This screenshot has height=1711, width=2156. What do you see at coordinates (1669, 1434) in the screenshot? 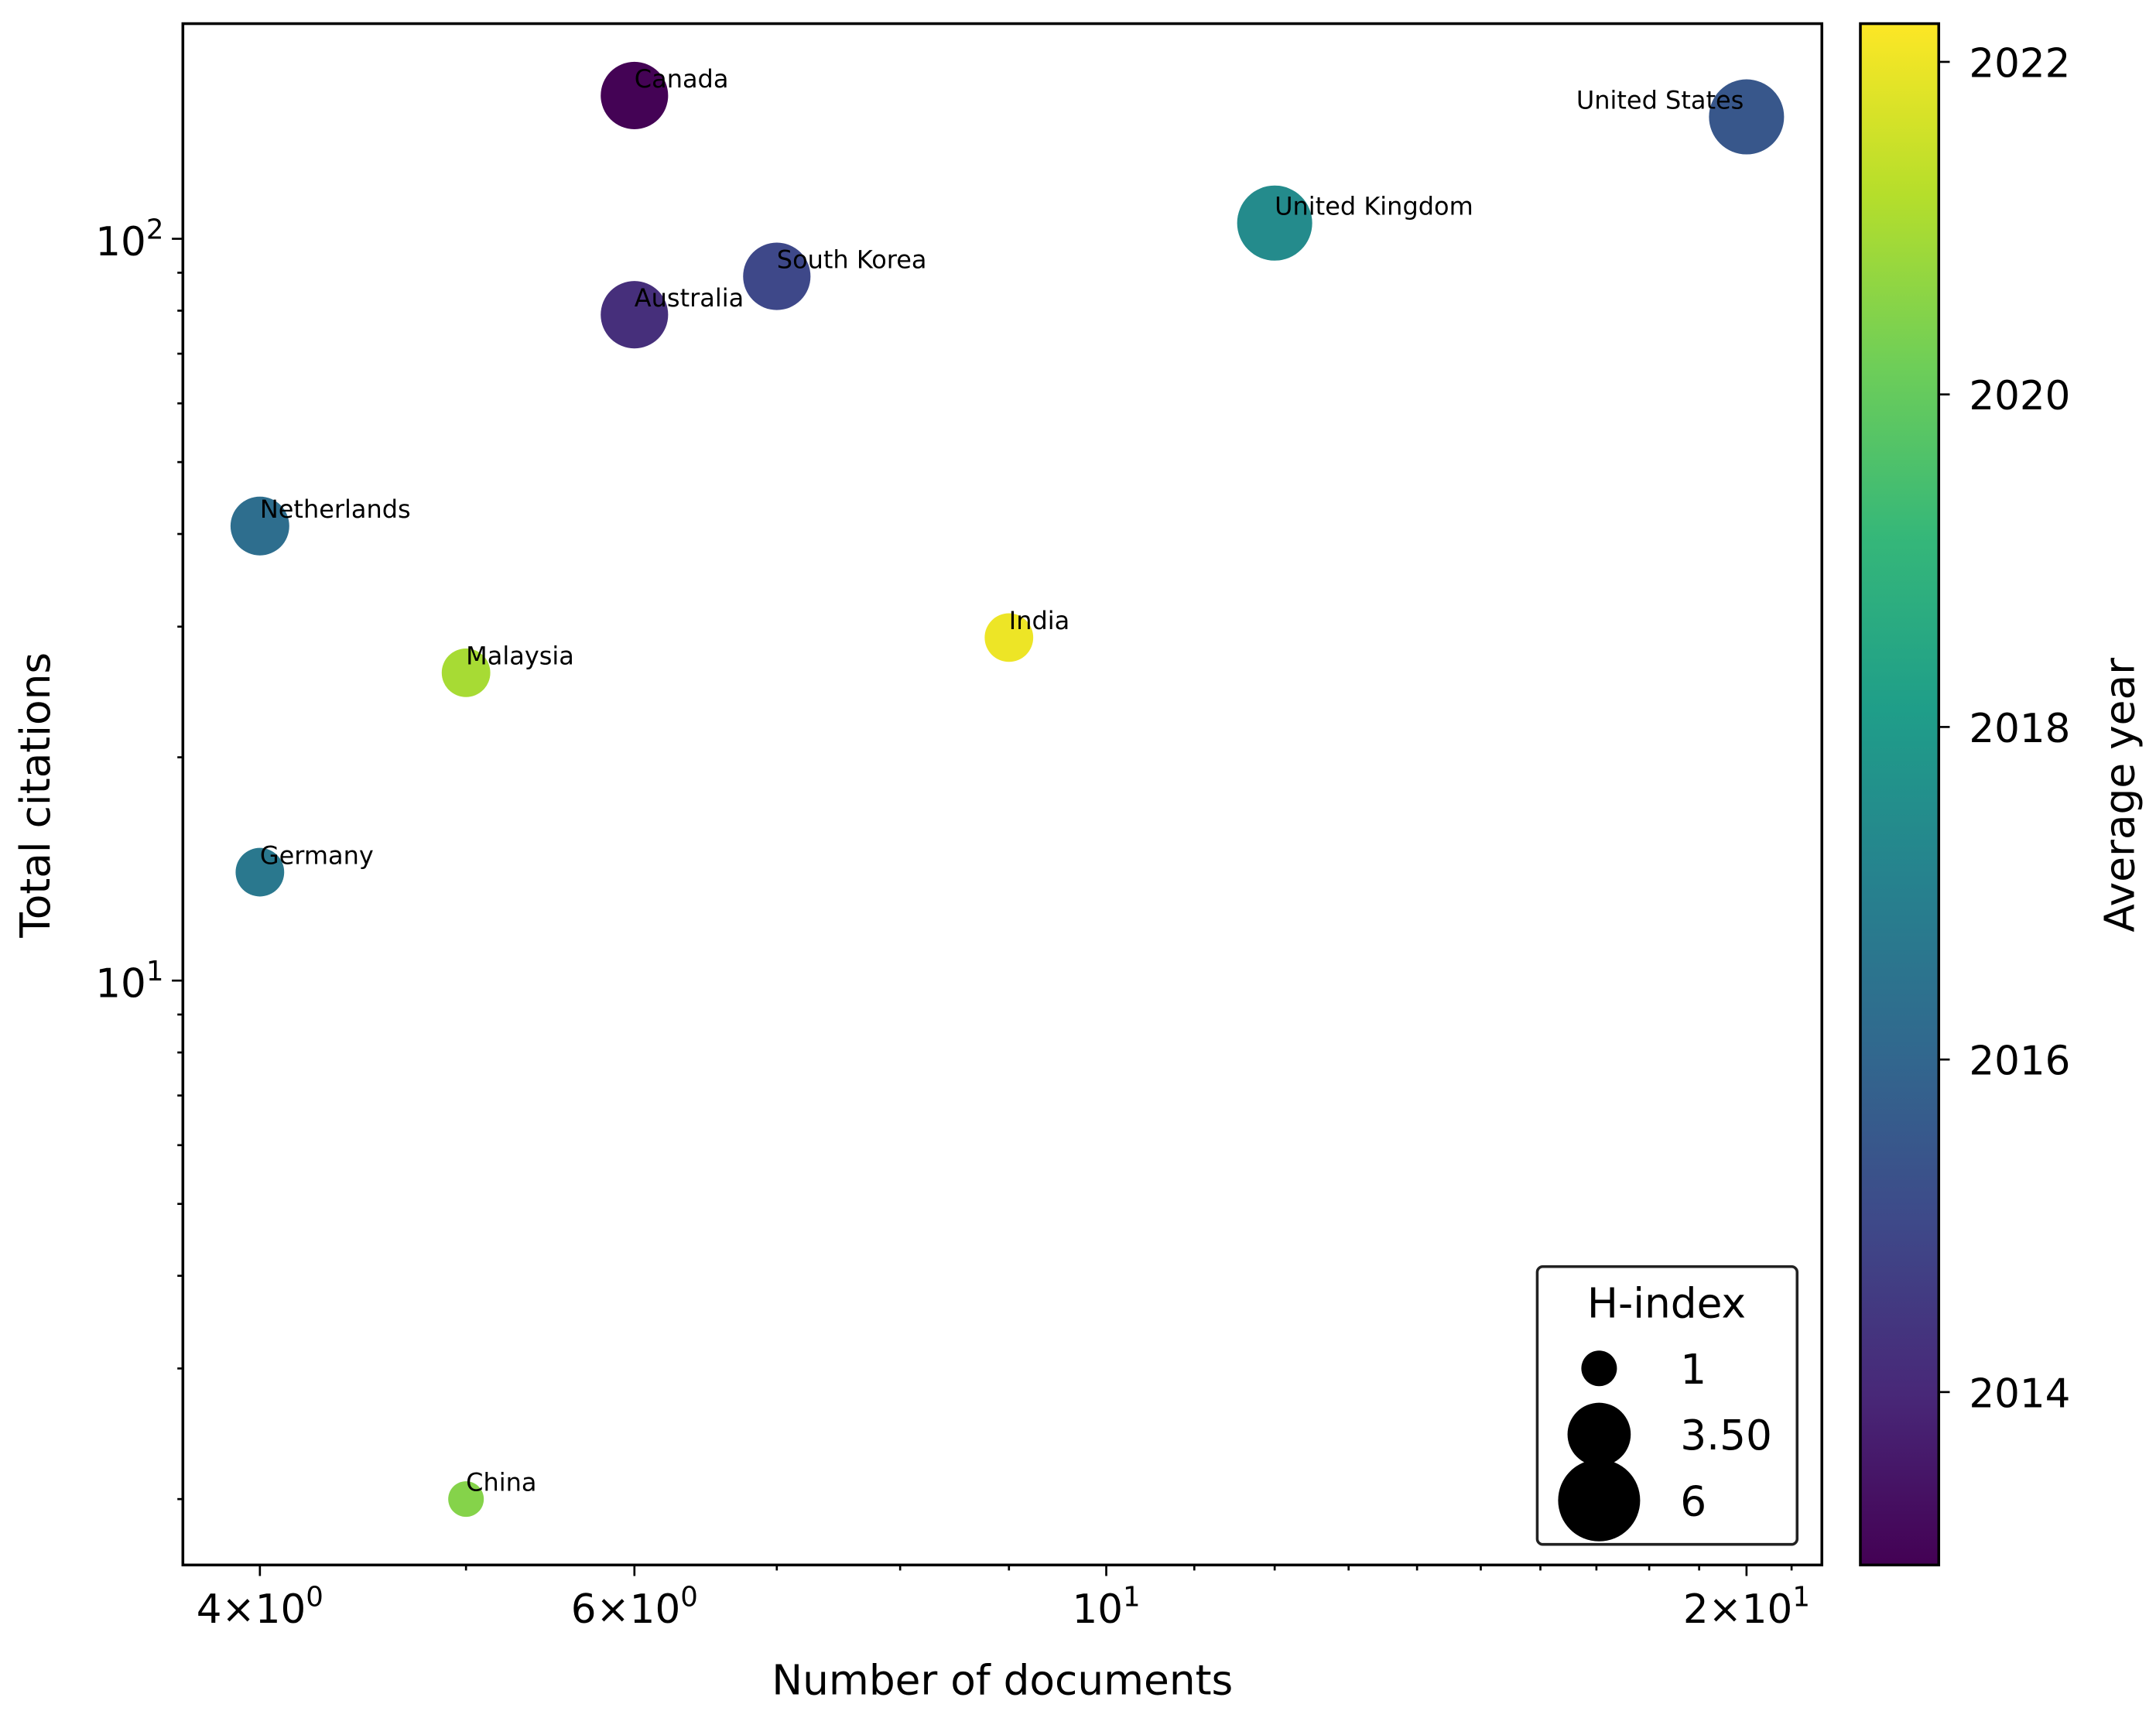
I see `legend-entry: 3.50` at bounding box center [1669, 1434].